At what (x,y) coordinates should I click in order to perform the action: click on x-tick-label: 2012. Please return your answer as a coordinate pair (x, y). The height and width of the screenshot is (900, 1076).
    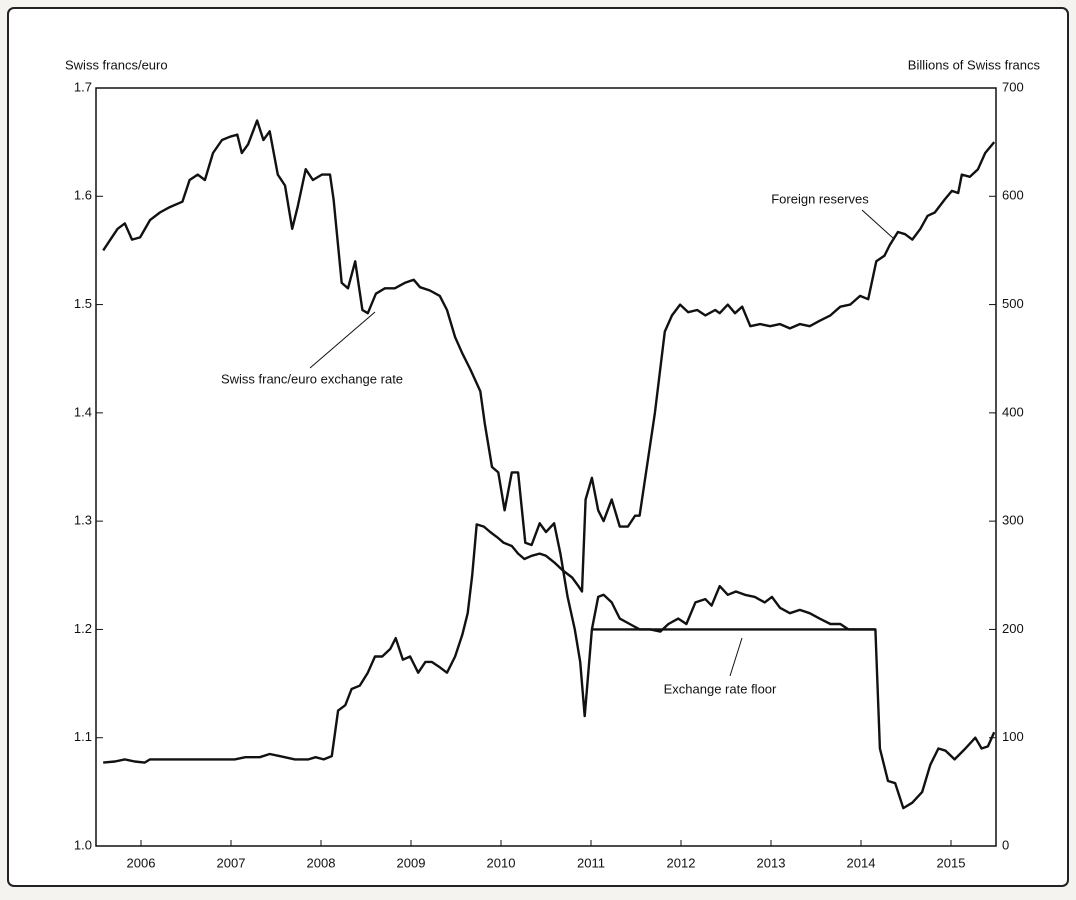
    Looking at the image, I should click on (681, 862).